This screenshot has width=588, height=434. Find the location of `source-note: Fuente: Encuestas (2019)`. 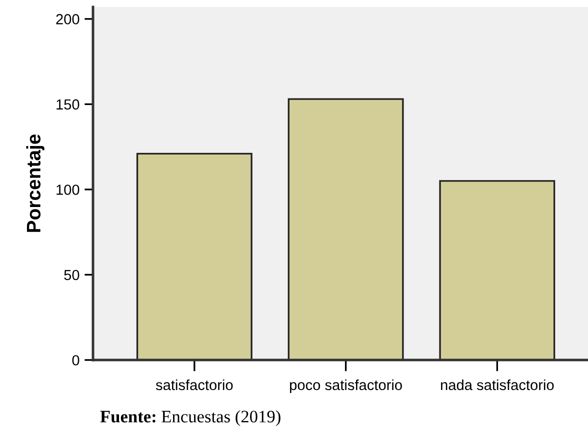

source-note: Fuente: Encuestas (2019) is located at coordinates (190, 418).